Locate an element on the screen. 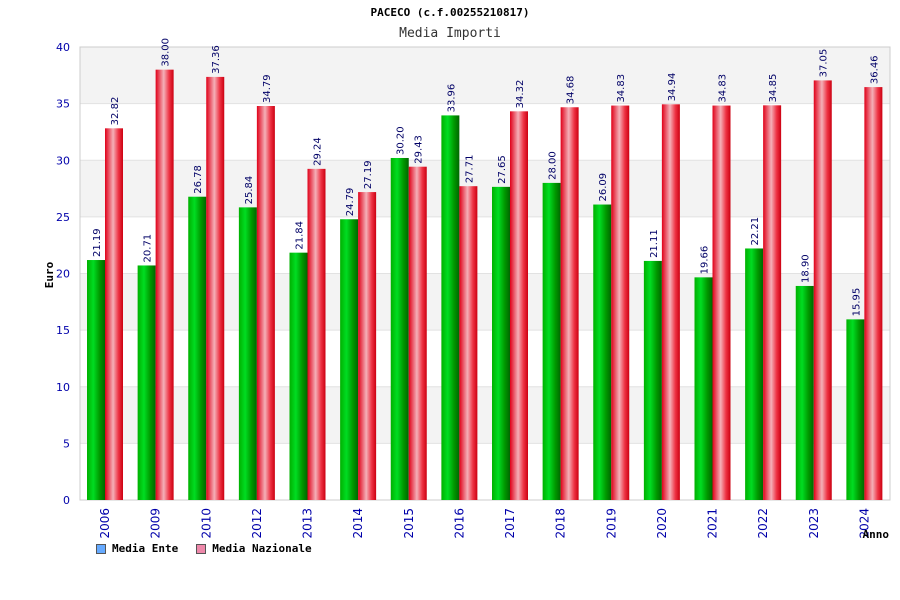 The height and width of the screenshot is (600, 900). data-label: 29.24 is located at coordinates (318, 151).